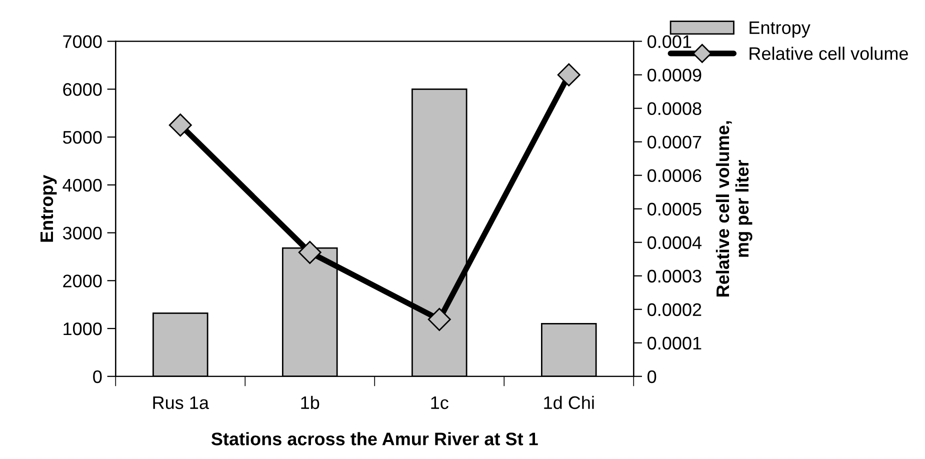 The width and height of the screenshot is (925, 459). What do you see at coordinates (675, 309) in the screenshot?
I see `y2-tick-label: 0.0002` at bounding box center [675, 309].